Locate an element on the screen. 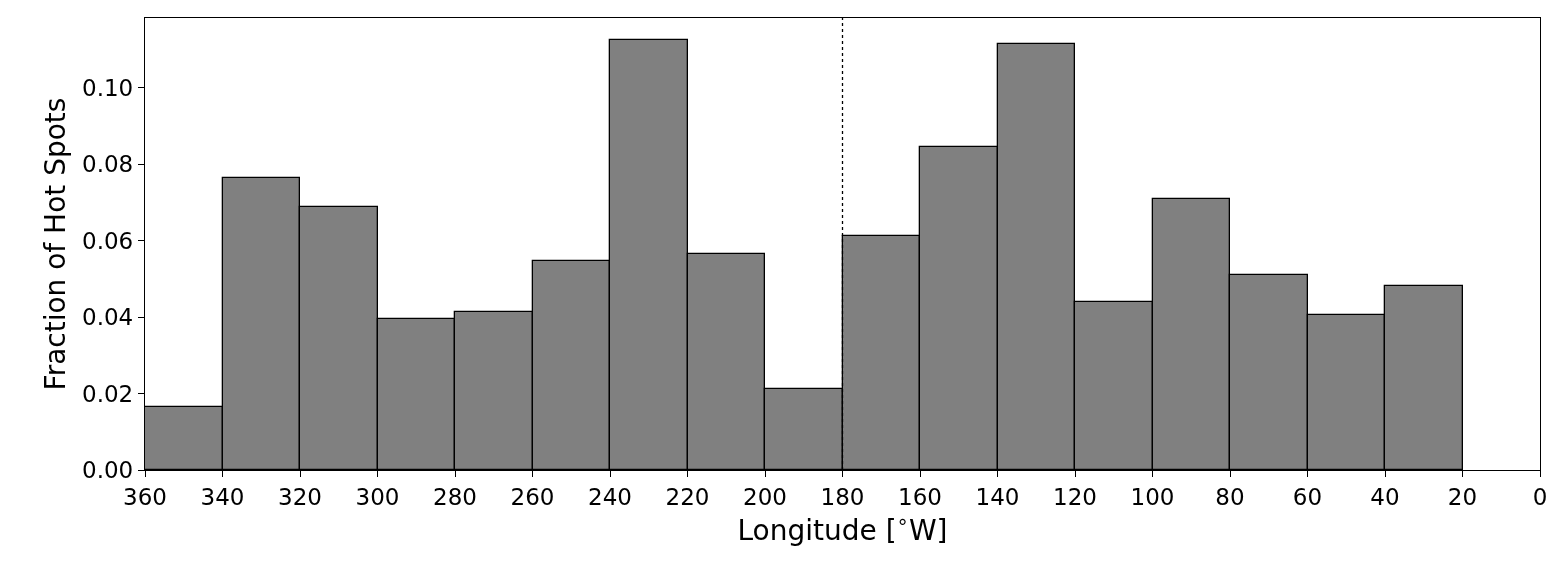  x-tick-label: 260 is located at coordinates (532, 496).